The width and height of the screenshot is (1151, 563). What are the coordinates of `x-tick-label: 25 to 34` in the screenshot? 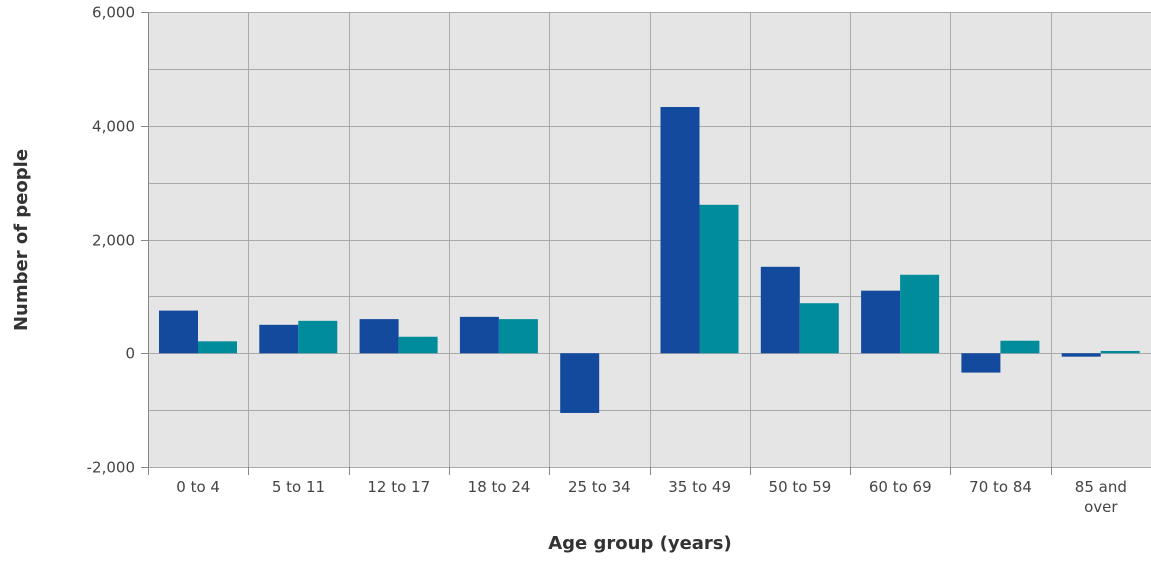 It's located at (599, 487).